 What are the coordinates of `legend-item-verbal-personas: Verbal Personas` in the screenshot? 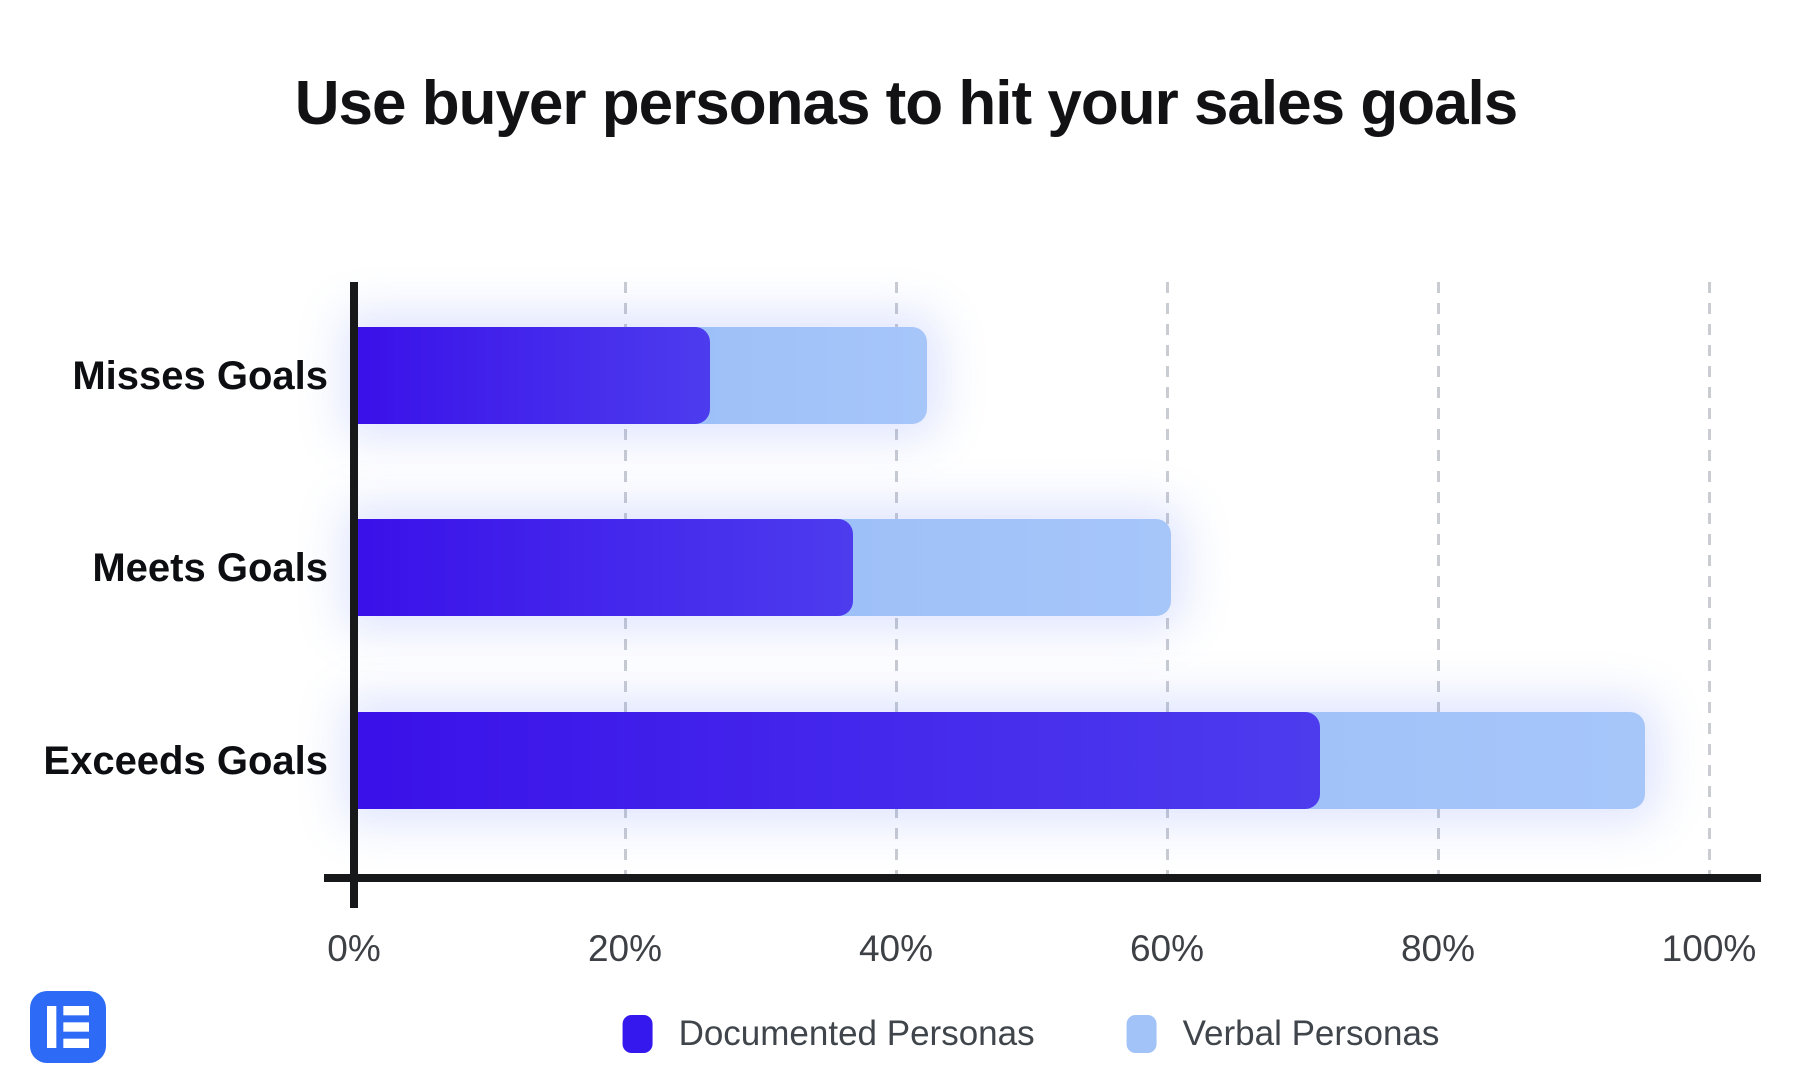 It's located at (1283, 1034).